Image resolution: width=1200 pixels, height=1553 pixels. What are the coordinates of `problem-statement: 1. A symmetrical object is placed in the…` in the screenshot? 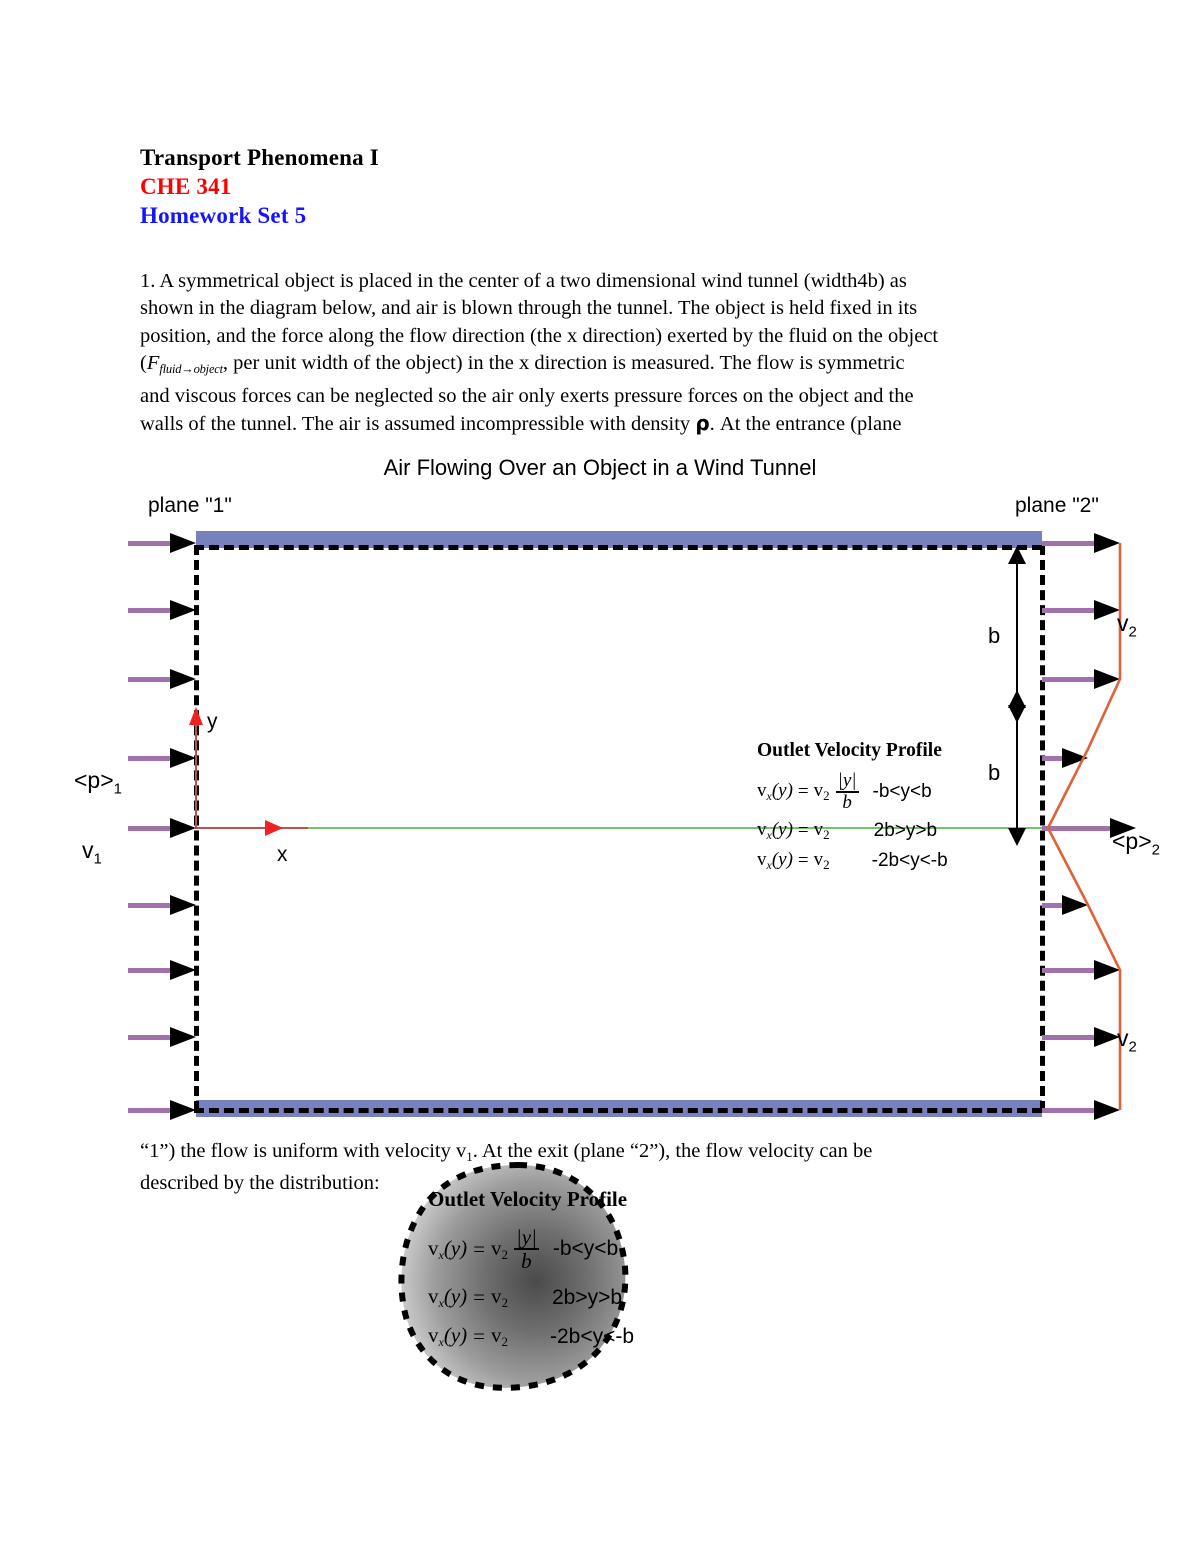 It's located at (606, 353).